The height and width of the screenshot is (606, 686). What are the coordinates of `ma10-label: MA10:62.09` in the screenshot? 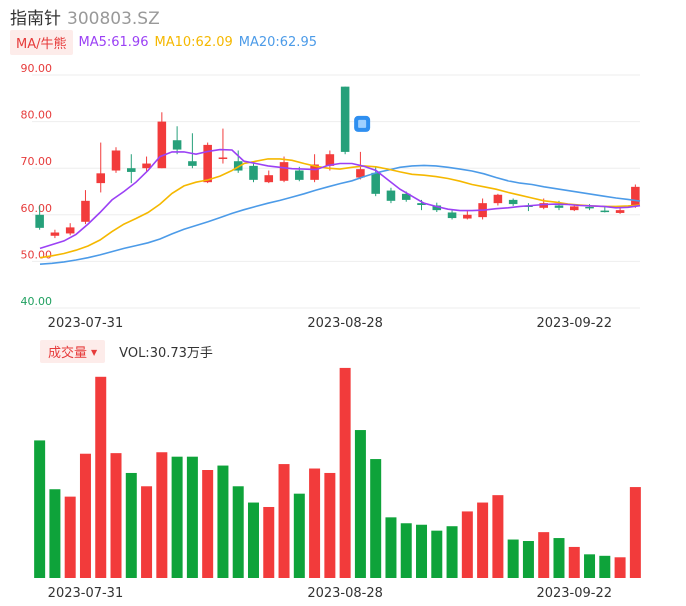 It's located at (193, 42).